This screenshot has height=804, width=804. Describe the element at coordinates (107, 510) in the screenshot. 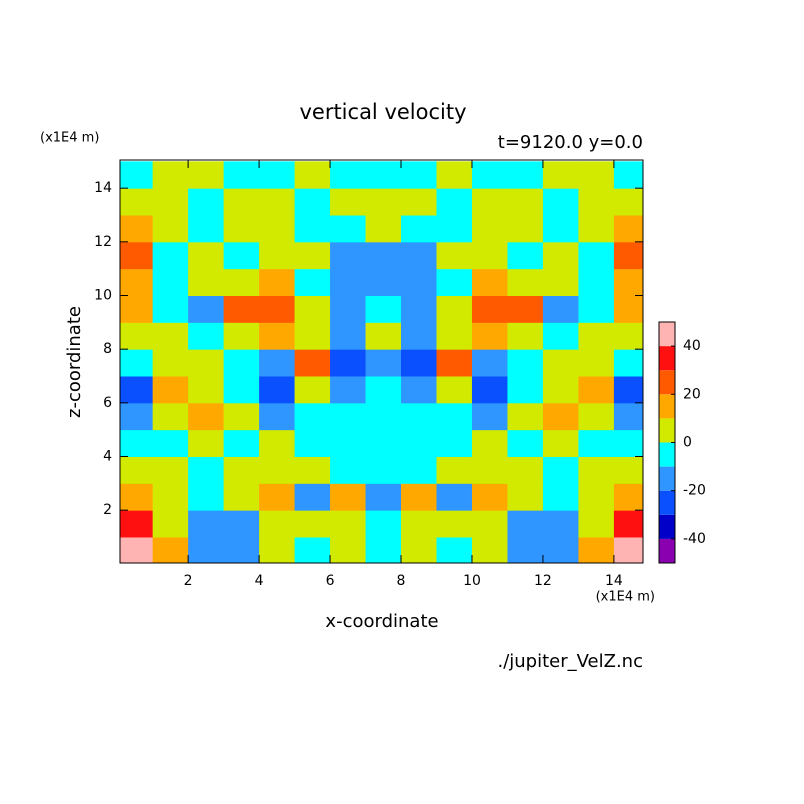

I see `y-tick-label: 2` at that location.